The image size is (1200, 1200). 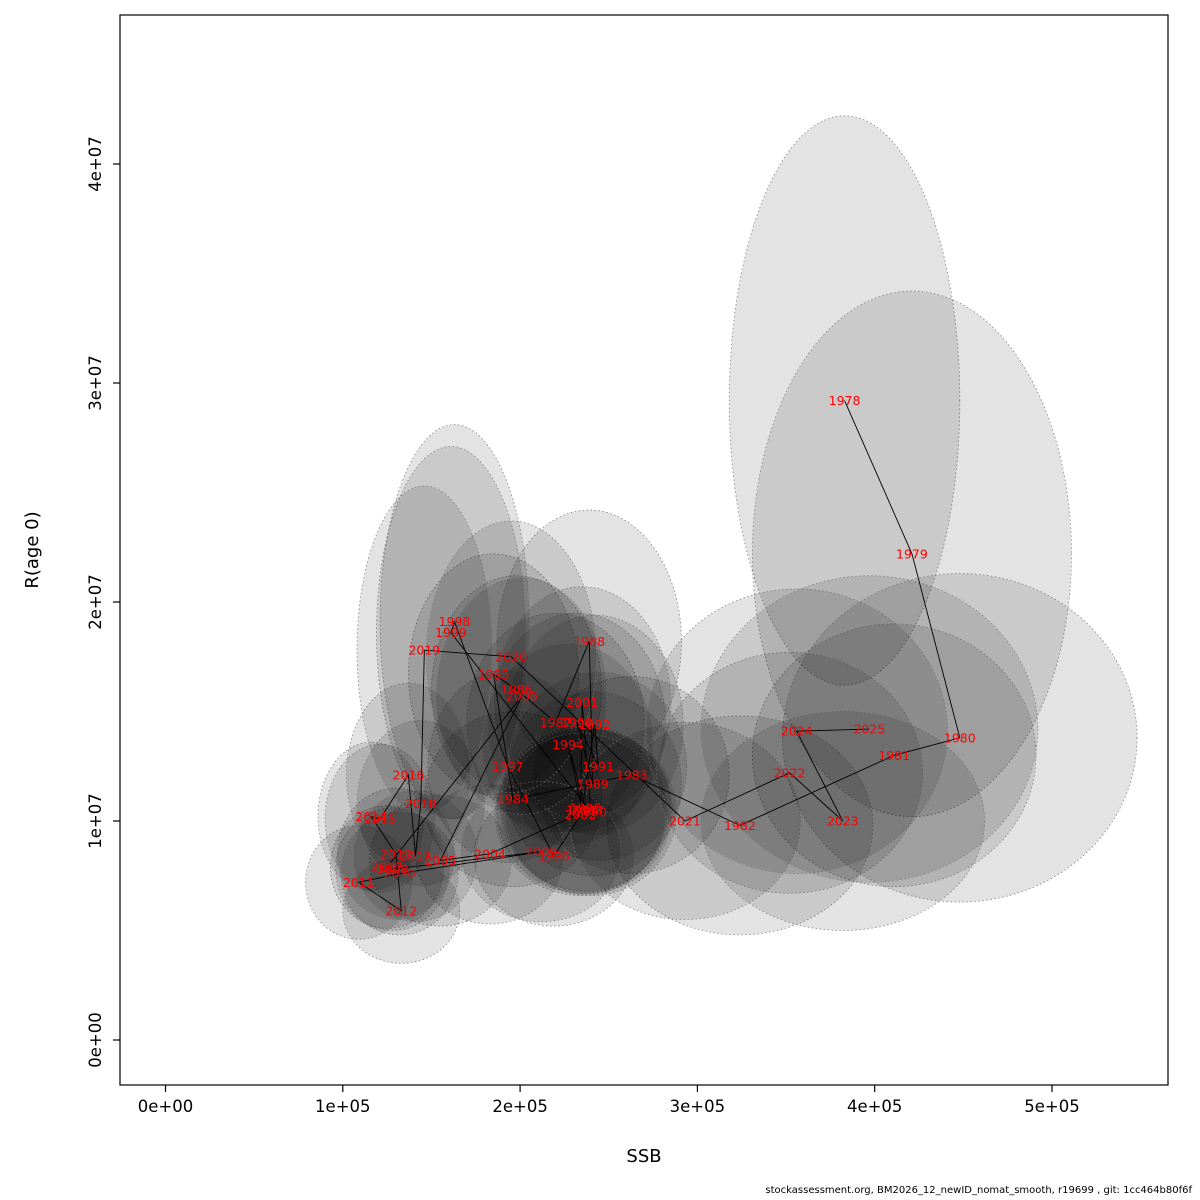 I want to click on year-label: 1987, so click(x=556, y=722).